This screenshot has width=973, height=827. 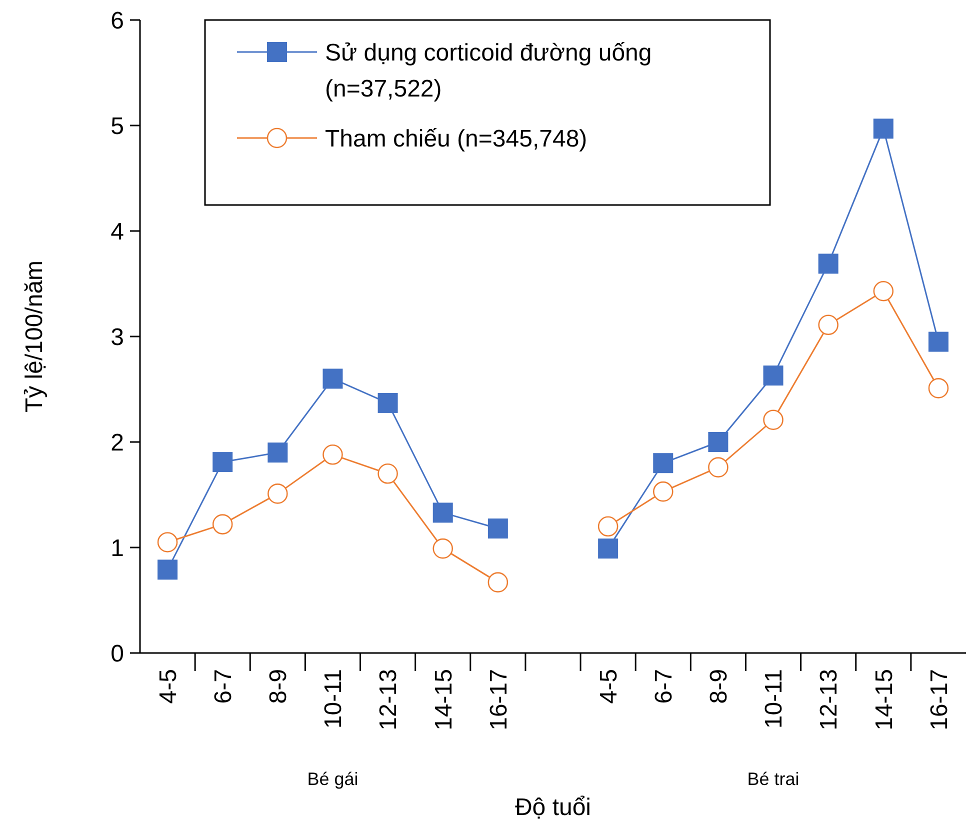 I want to click on y-tick-label: 6, so click(x=117, y=20).